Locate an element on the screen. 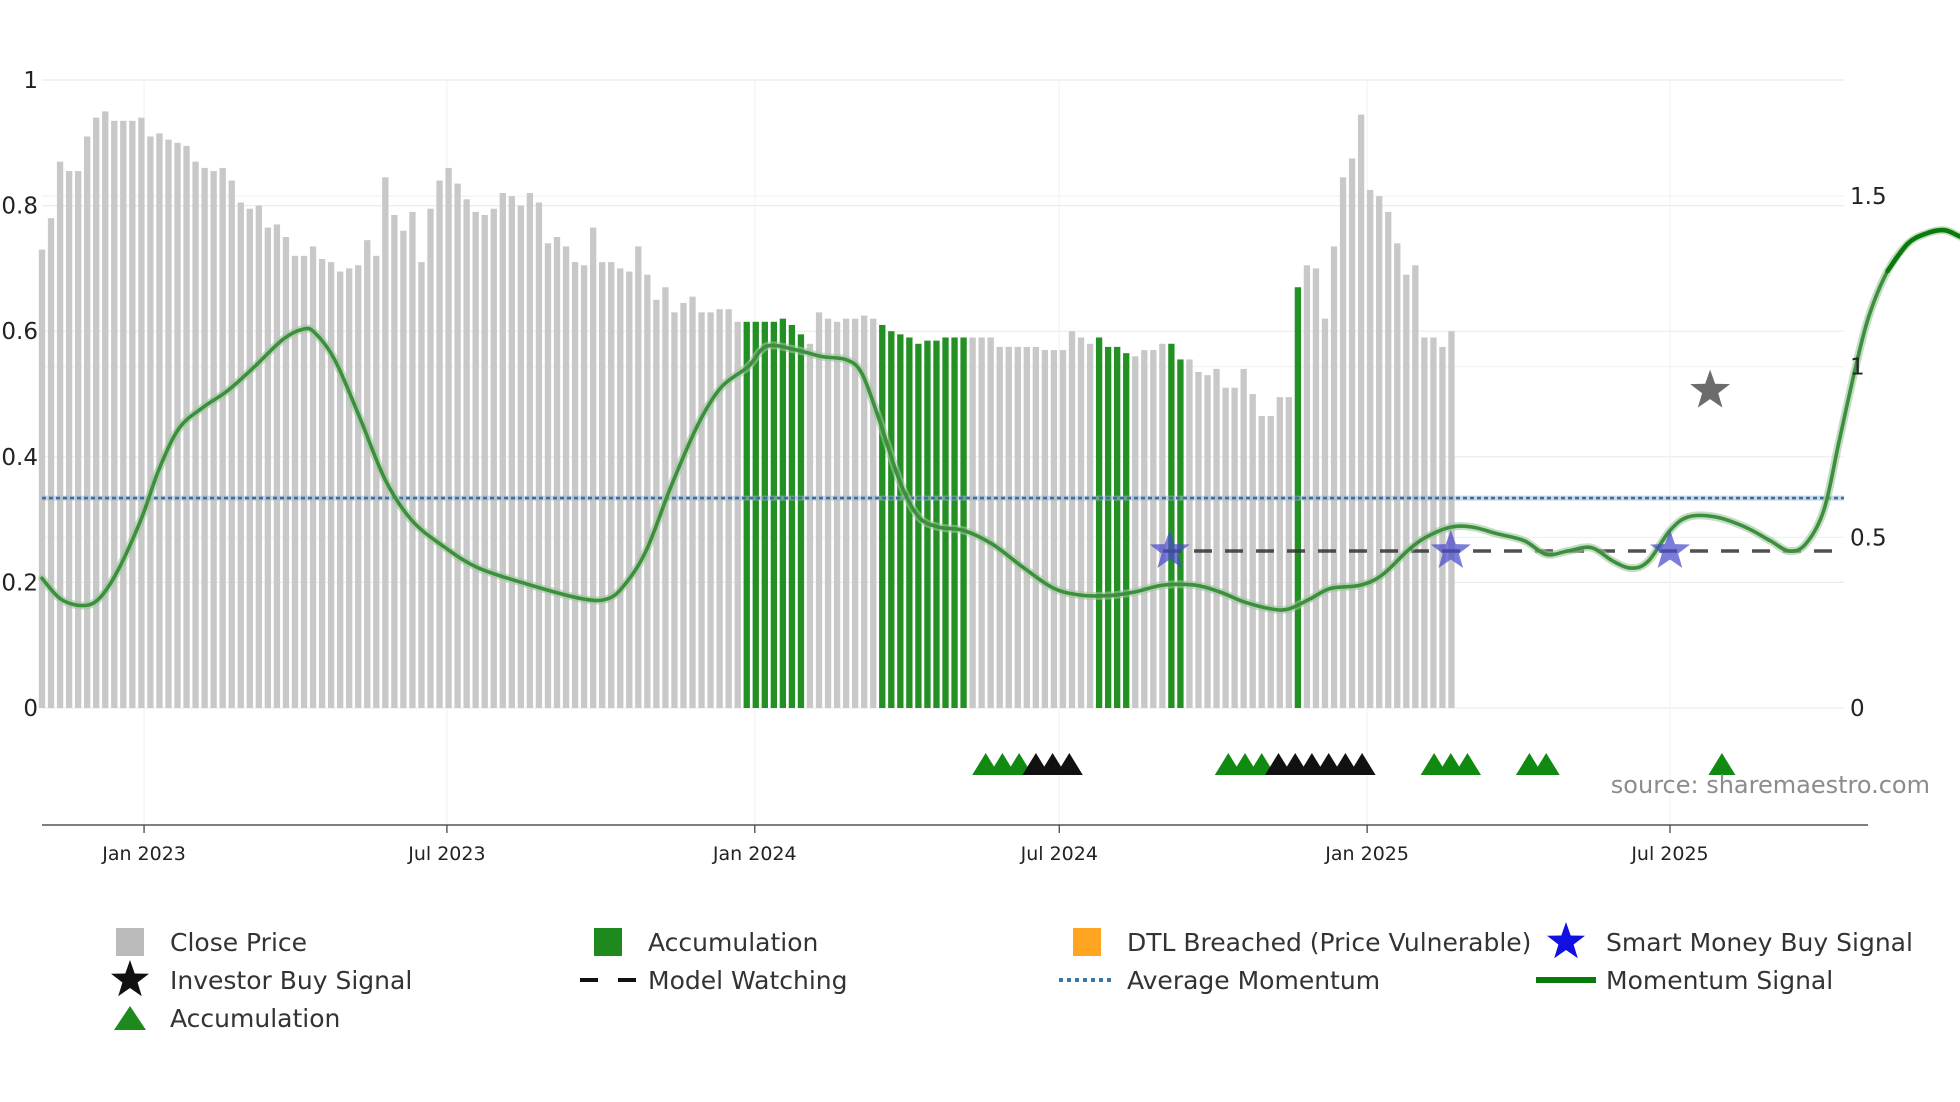 The height and width of the screenshot is (1102, 1960). legend-label: Investor Buy Signal is located at coordinates (291, 980).